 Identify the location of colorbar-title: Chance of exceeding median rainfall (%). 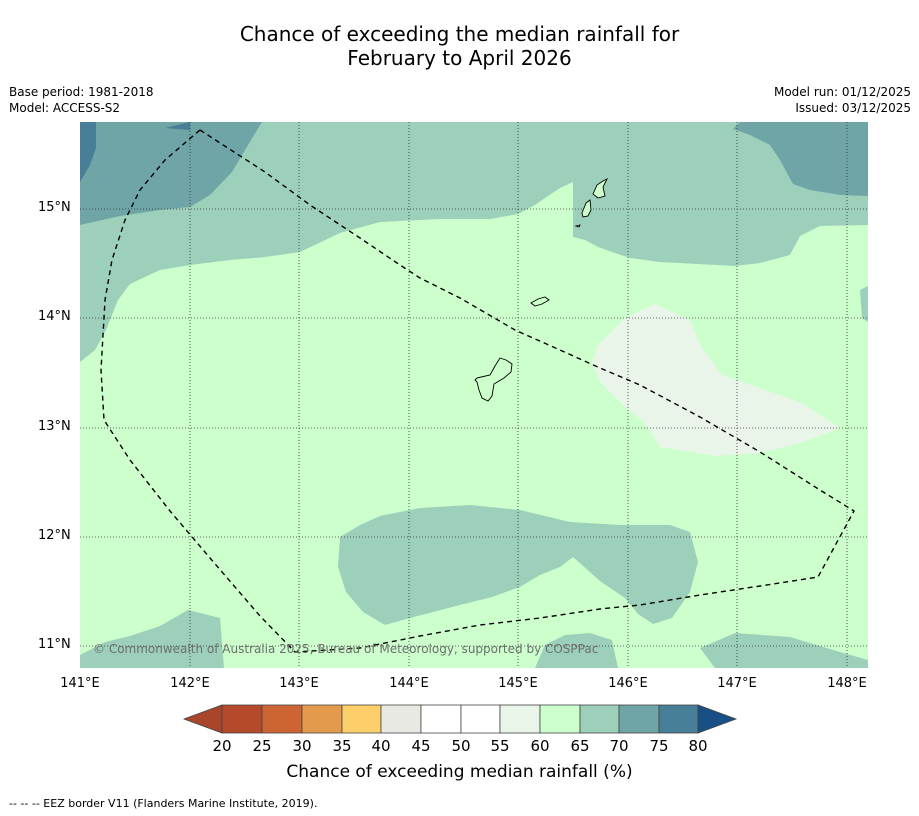
(459, 772).